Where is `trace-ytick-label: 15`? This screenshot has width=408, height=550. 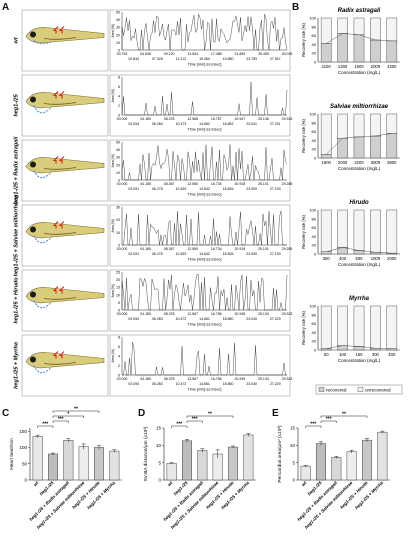
trace-ytick-label: 15 is located at coordinates (118, 288).